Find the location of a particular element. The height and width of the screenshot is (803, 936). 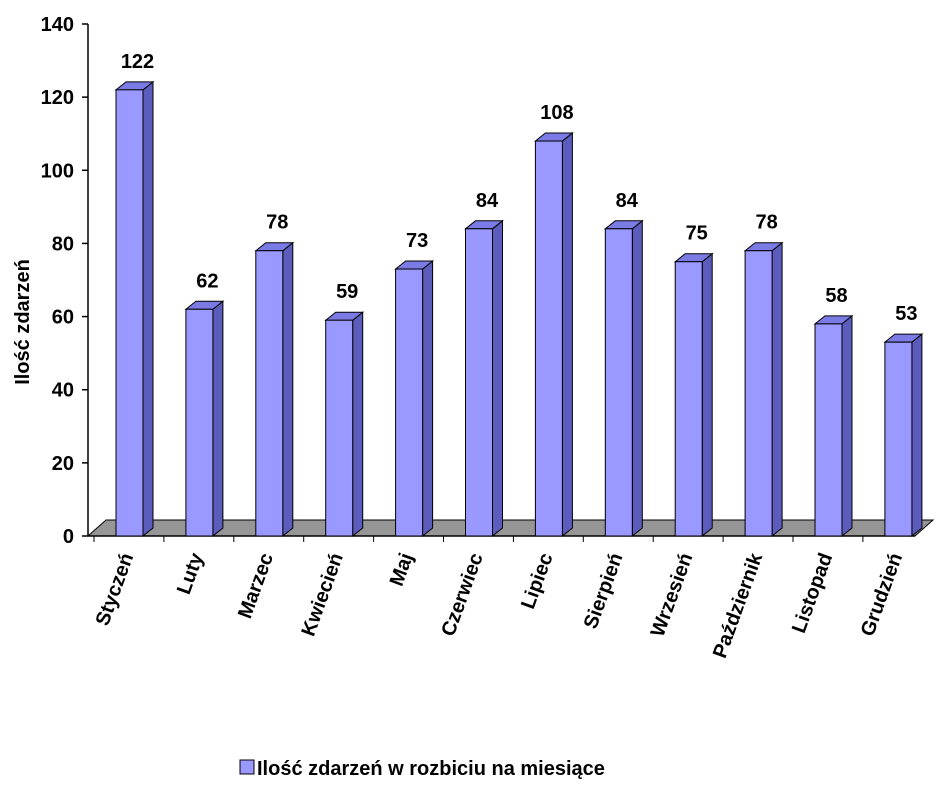

y-tick-label: 60 is located at coordinates (63, 318).